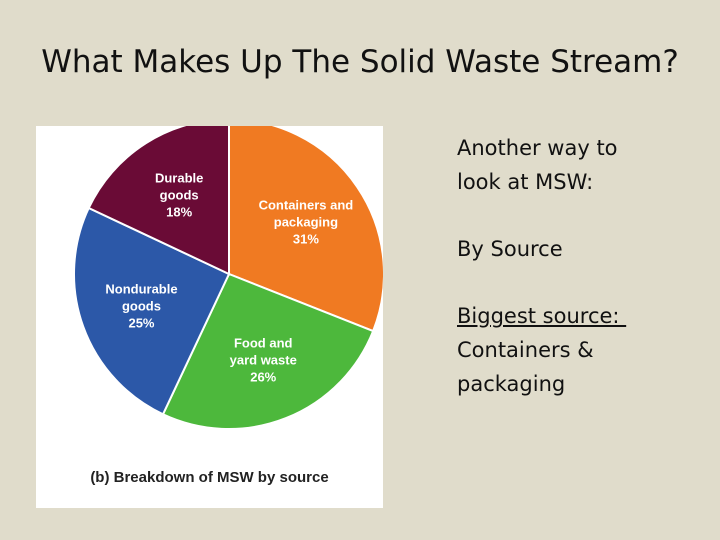 The width and height of the screenshot is (720, 540). I want to click on slice-label: Nondurable goods 25%, so click(141, 305).